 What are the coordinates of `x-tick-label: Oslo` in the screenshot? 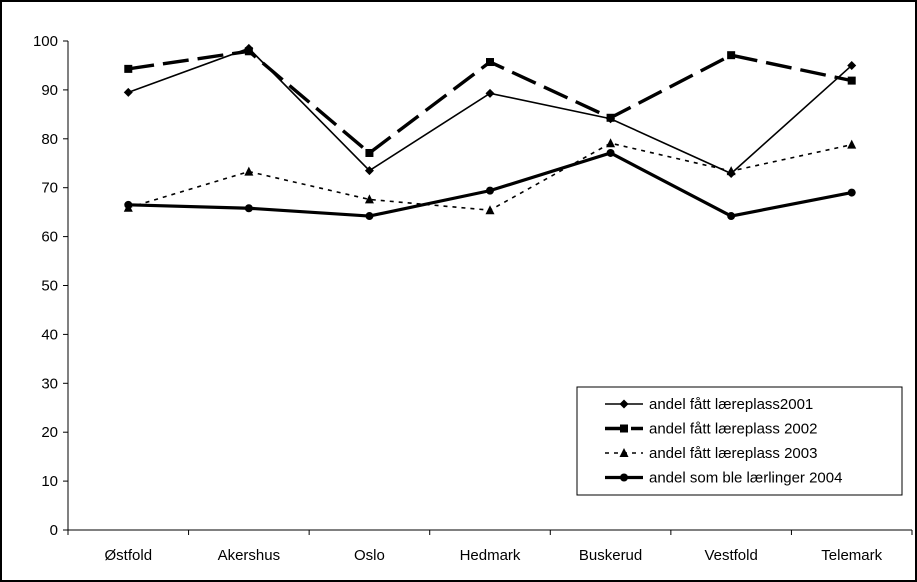 It's located at (369, 555).